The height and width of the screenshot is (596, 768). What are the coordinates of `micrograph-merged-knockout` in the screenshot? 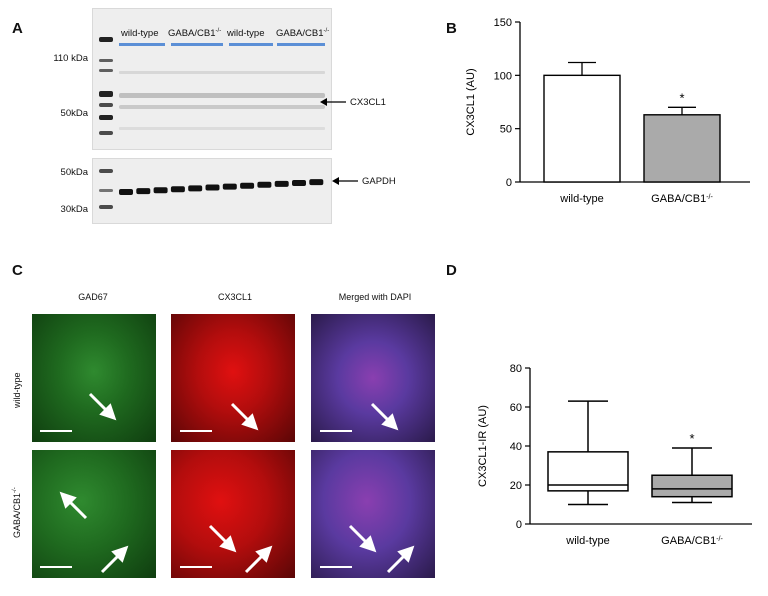 It's located at (373, 514).